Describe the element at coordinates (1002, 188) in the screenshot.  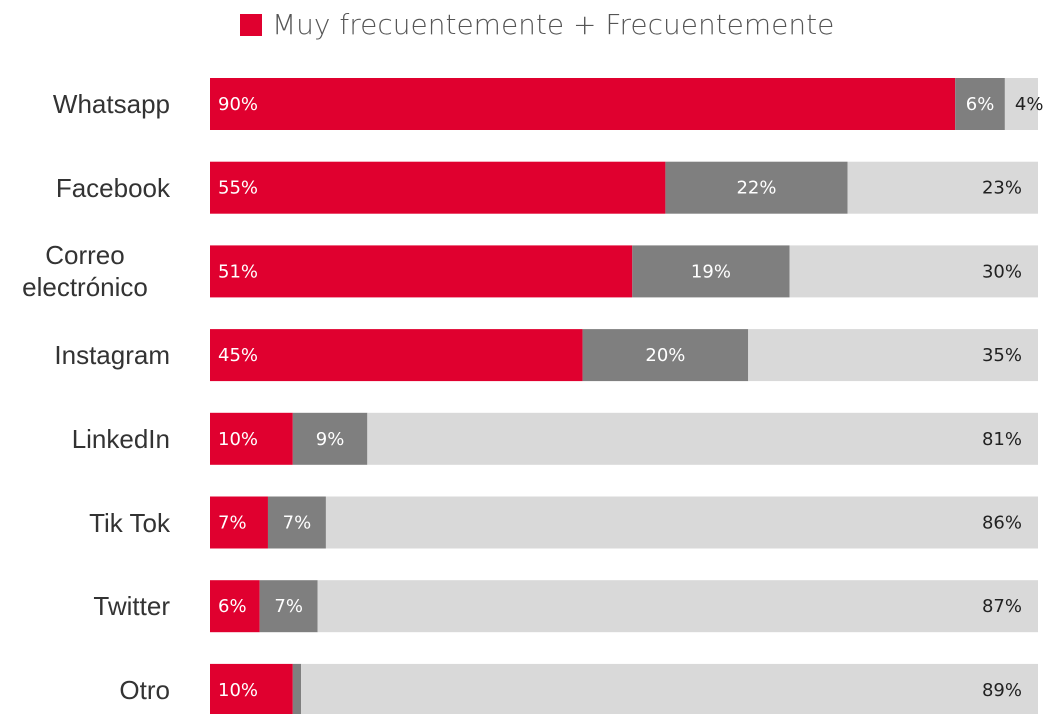
I see `data-label: 23%` at that location.